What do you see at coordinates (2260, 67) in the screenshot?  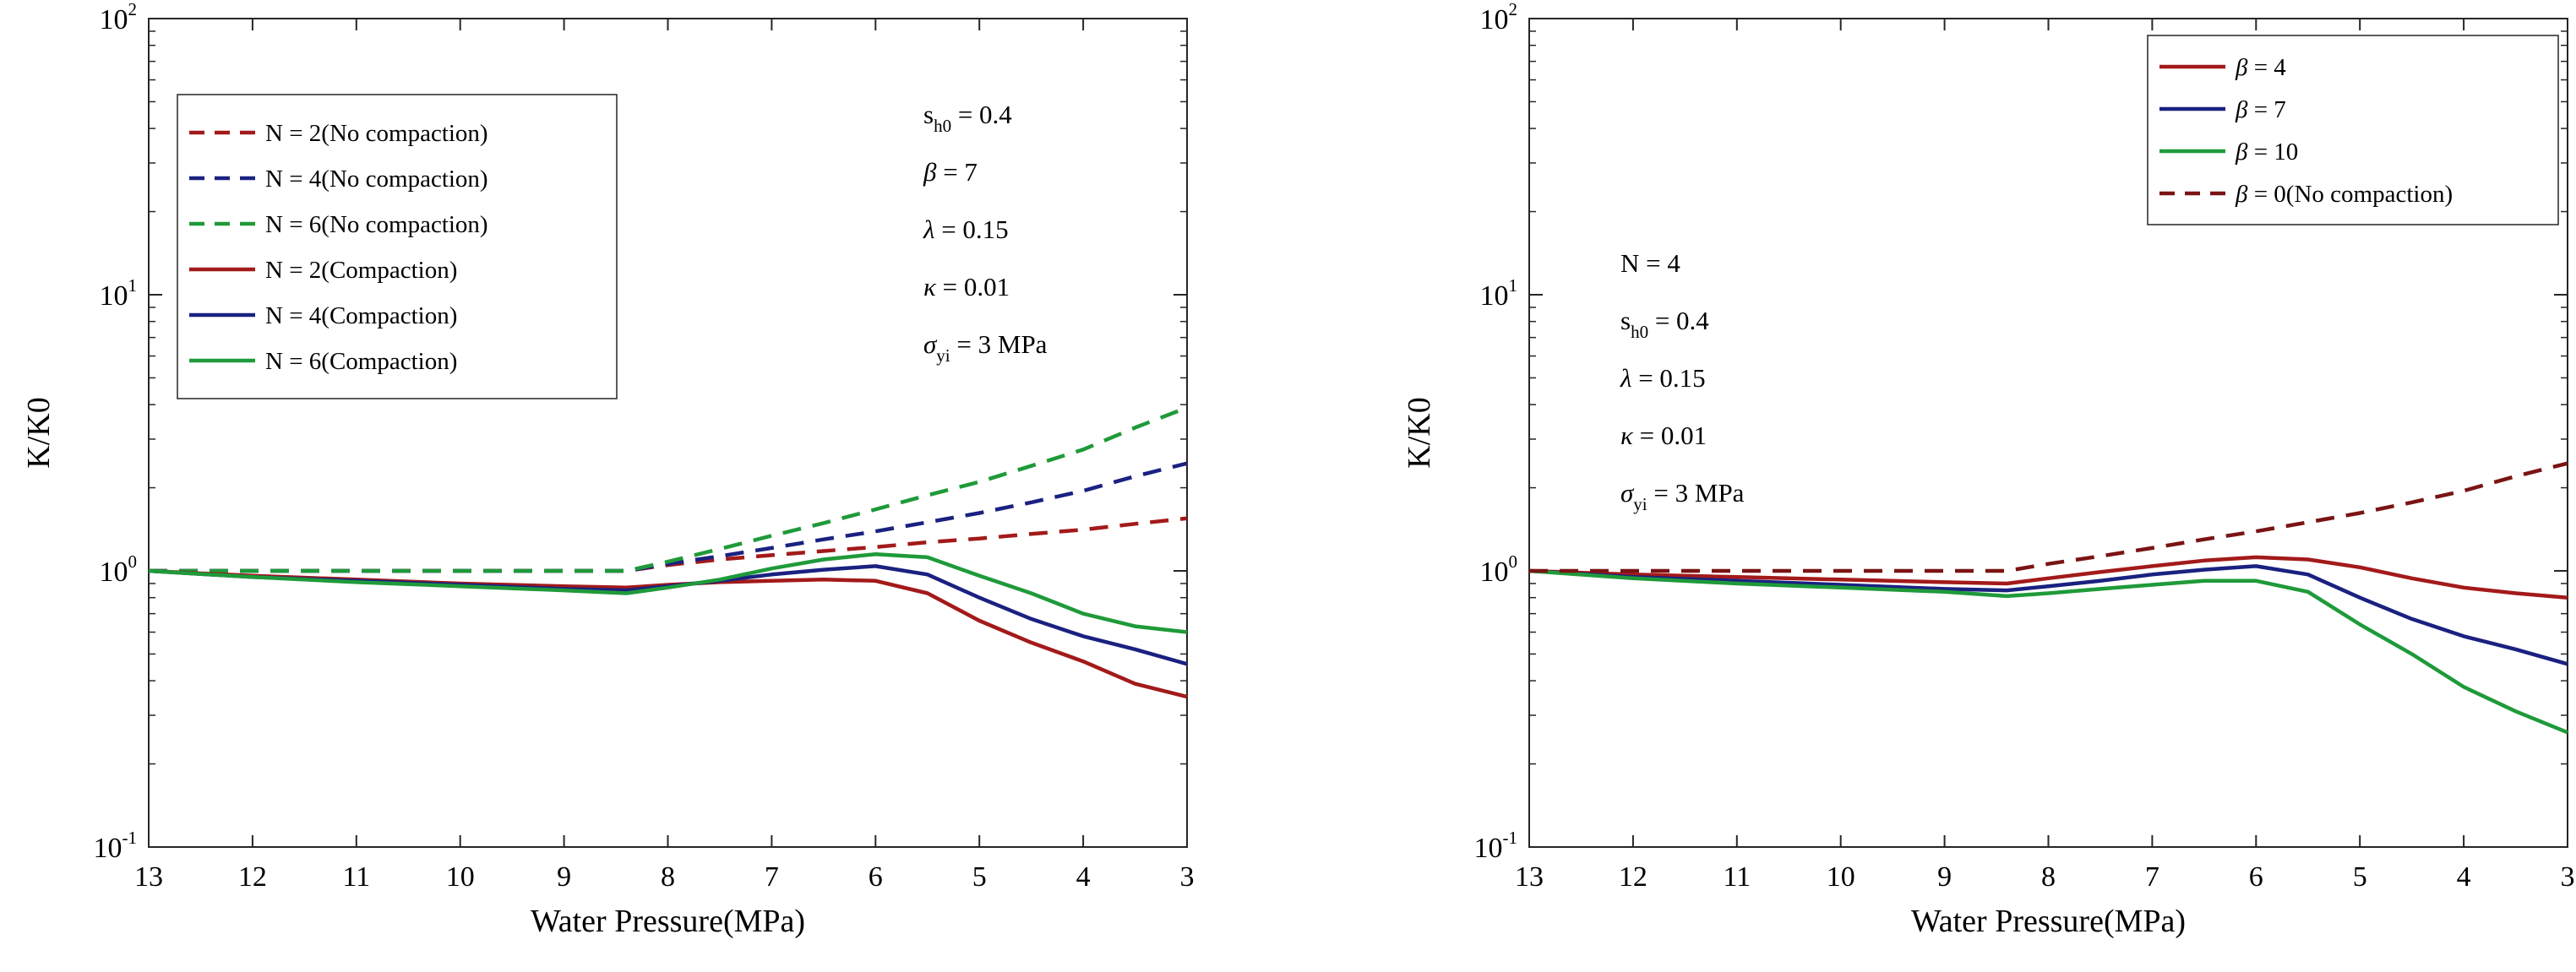 I see `legend-entry: β = 4` at bounding box center [2260, 67].